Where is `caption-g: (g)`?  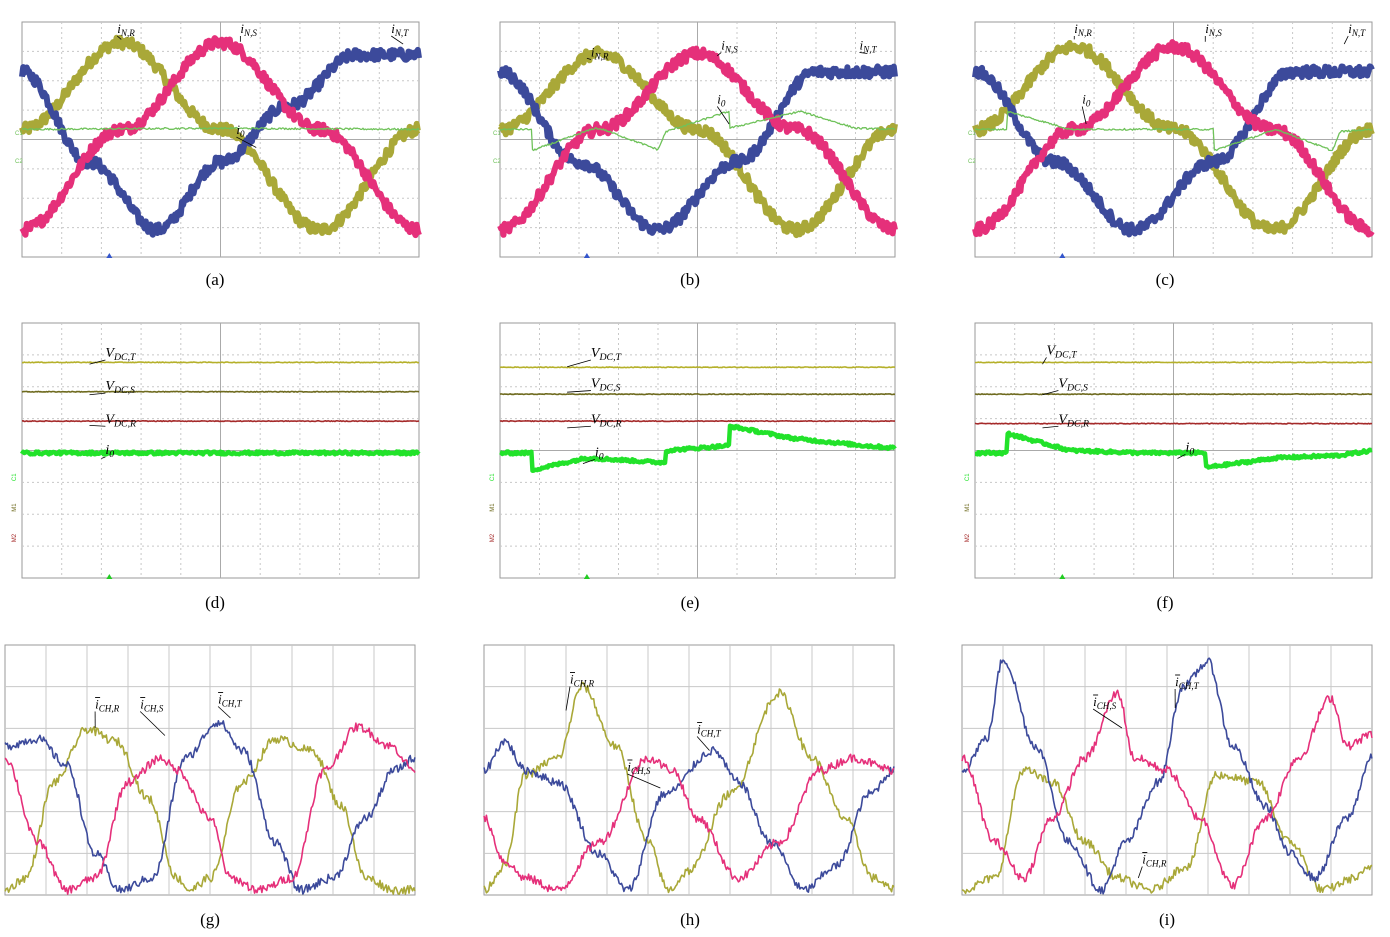 caption-g: (g) is located at coordinates (210, 919).